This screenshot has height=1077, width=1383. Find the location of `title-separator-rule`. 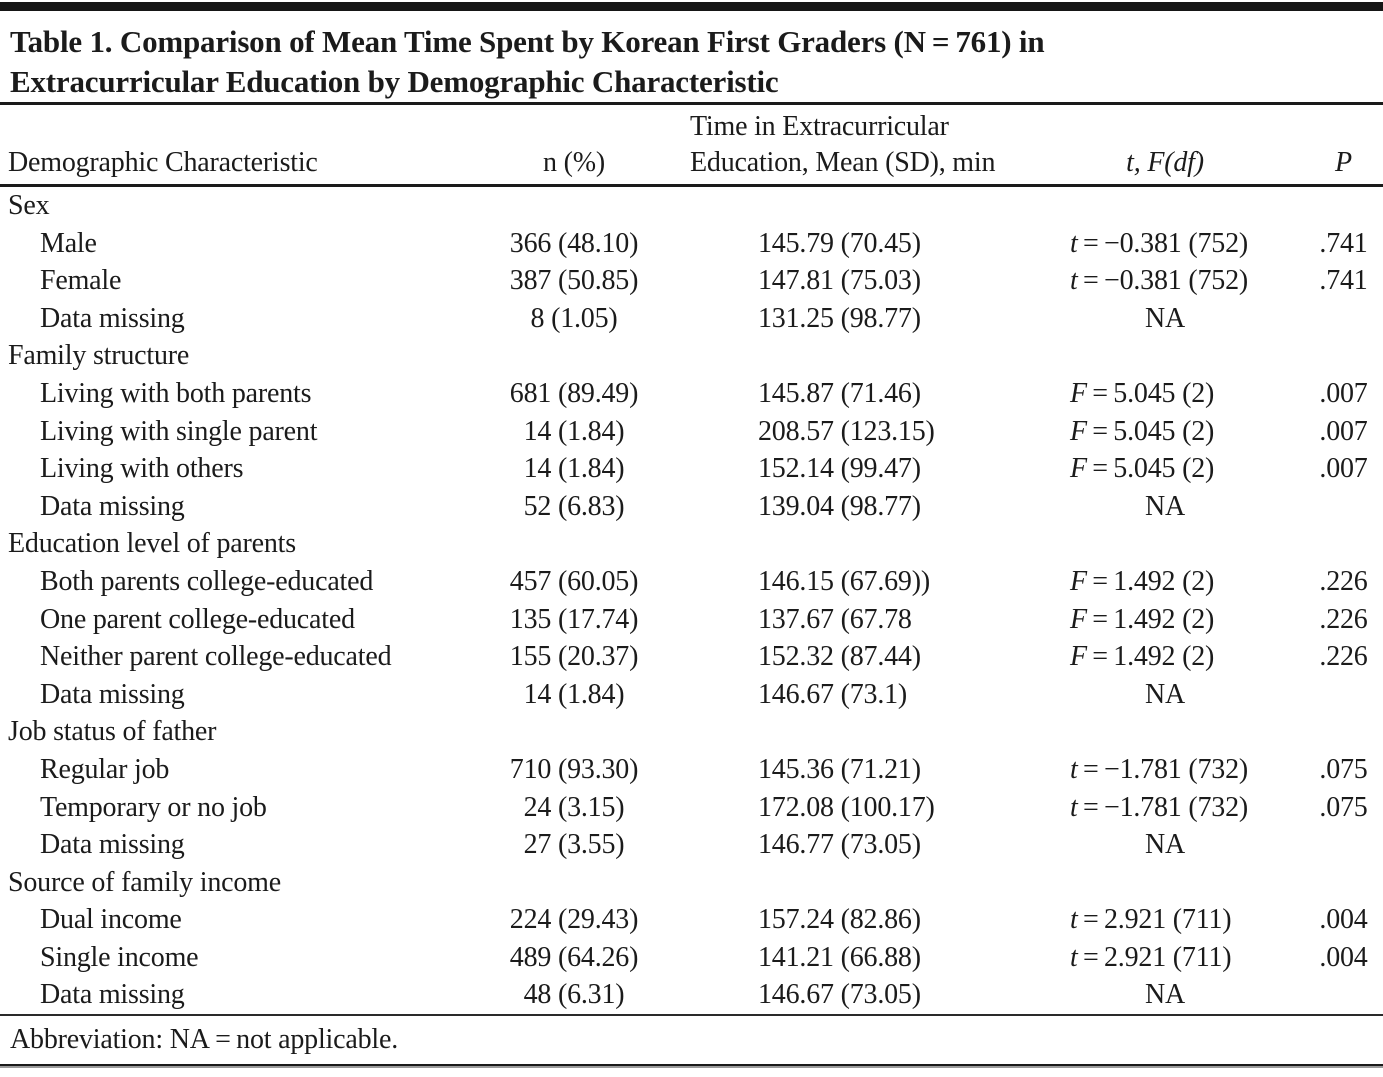

title-separator-rule is located at coordinates (691, 103).